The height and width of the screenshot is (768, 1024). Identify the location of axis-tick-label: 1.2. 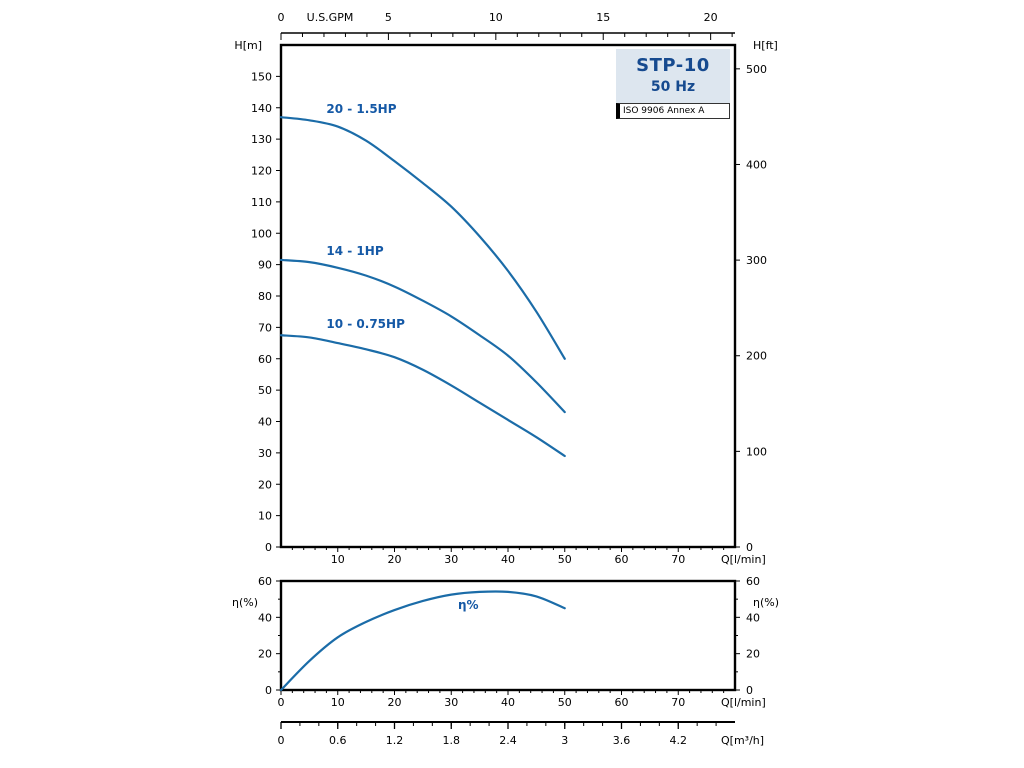
(395, 740).